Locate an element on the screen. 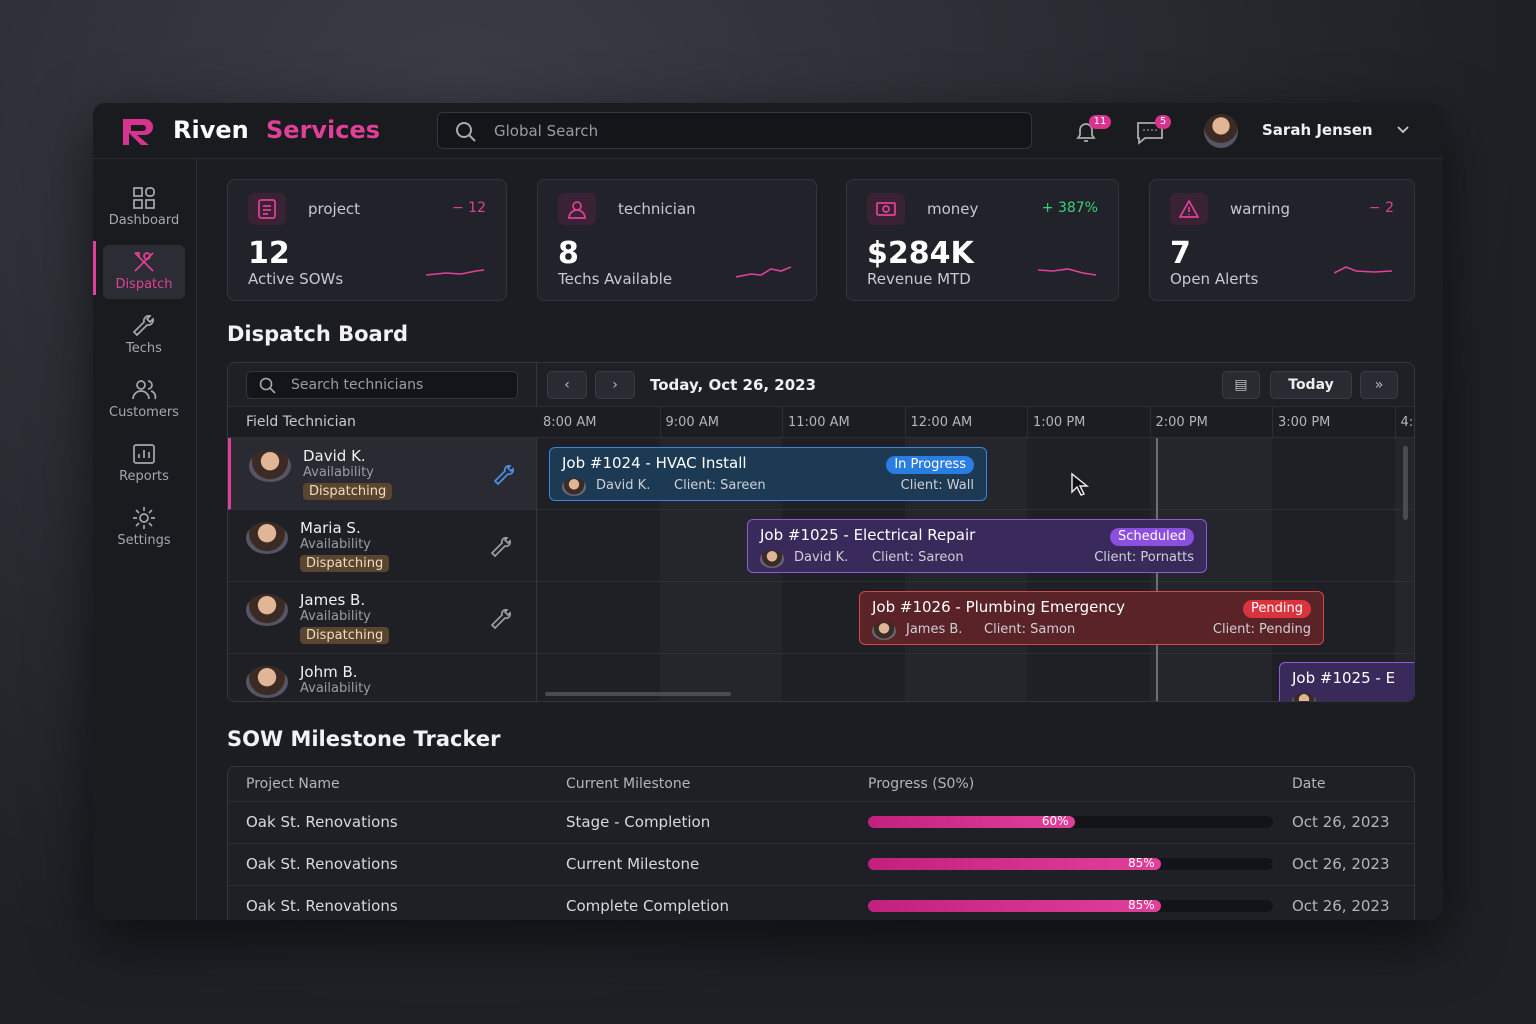 This screenshot has width=1536, height=1024. nav-item: Dispatch is located at coordinates (144, 272).